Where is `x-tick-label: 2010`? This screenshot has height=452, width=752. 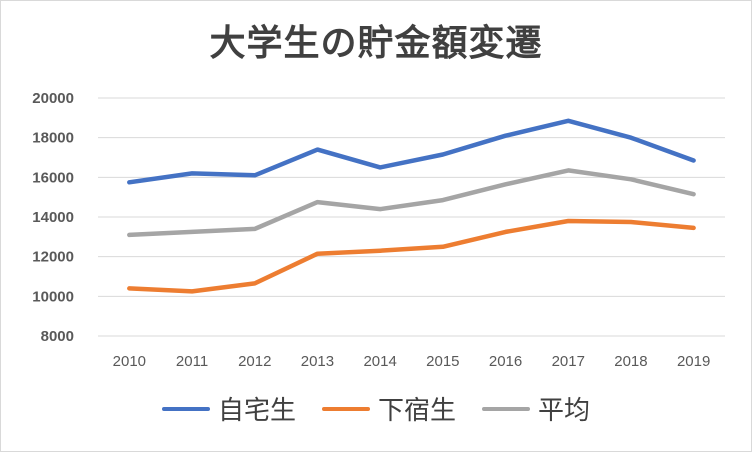
x-tick-label: 2010 is located at coordinates (129, 361).